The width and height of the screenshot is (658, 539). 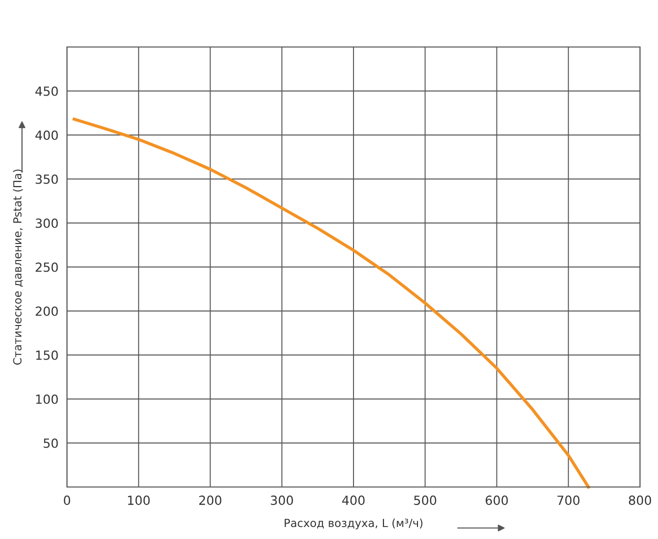 What do you see at coordinates (67, 501) in the screenshot?
I see `x-tick-label: 0` at bounding box center [67, 501].